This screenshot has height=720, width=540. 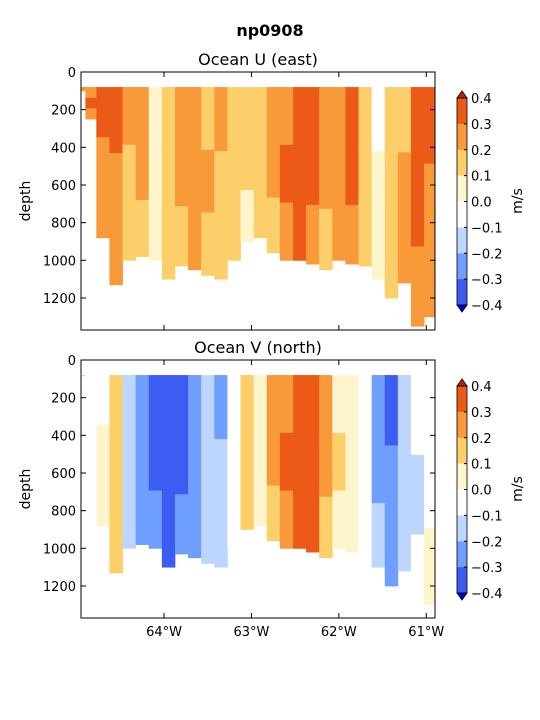 What do you see at coordinates (63, 111) in the screenshot?
I see `y-tick-label: 200` at bounding box center [63, 111].